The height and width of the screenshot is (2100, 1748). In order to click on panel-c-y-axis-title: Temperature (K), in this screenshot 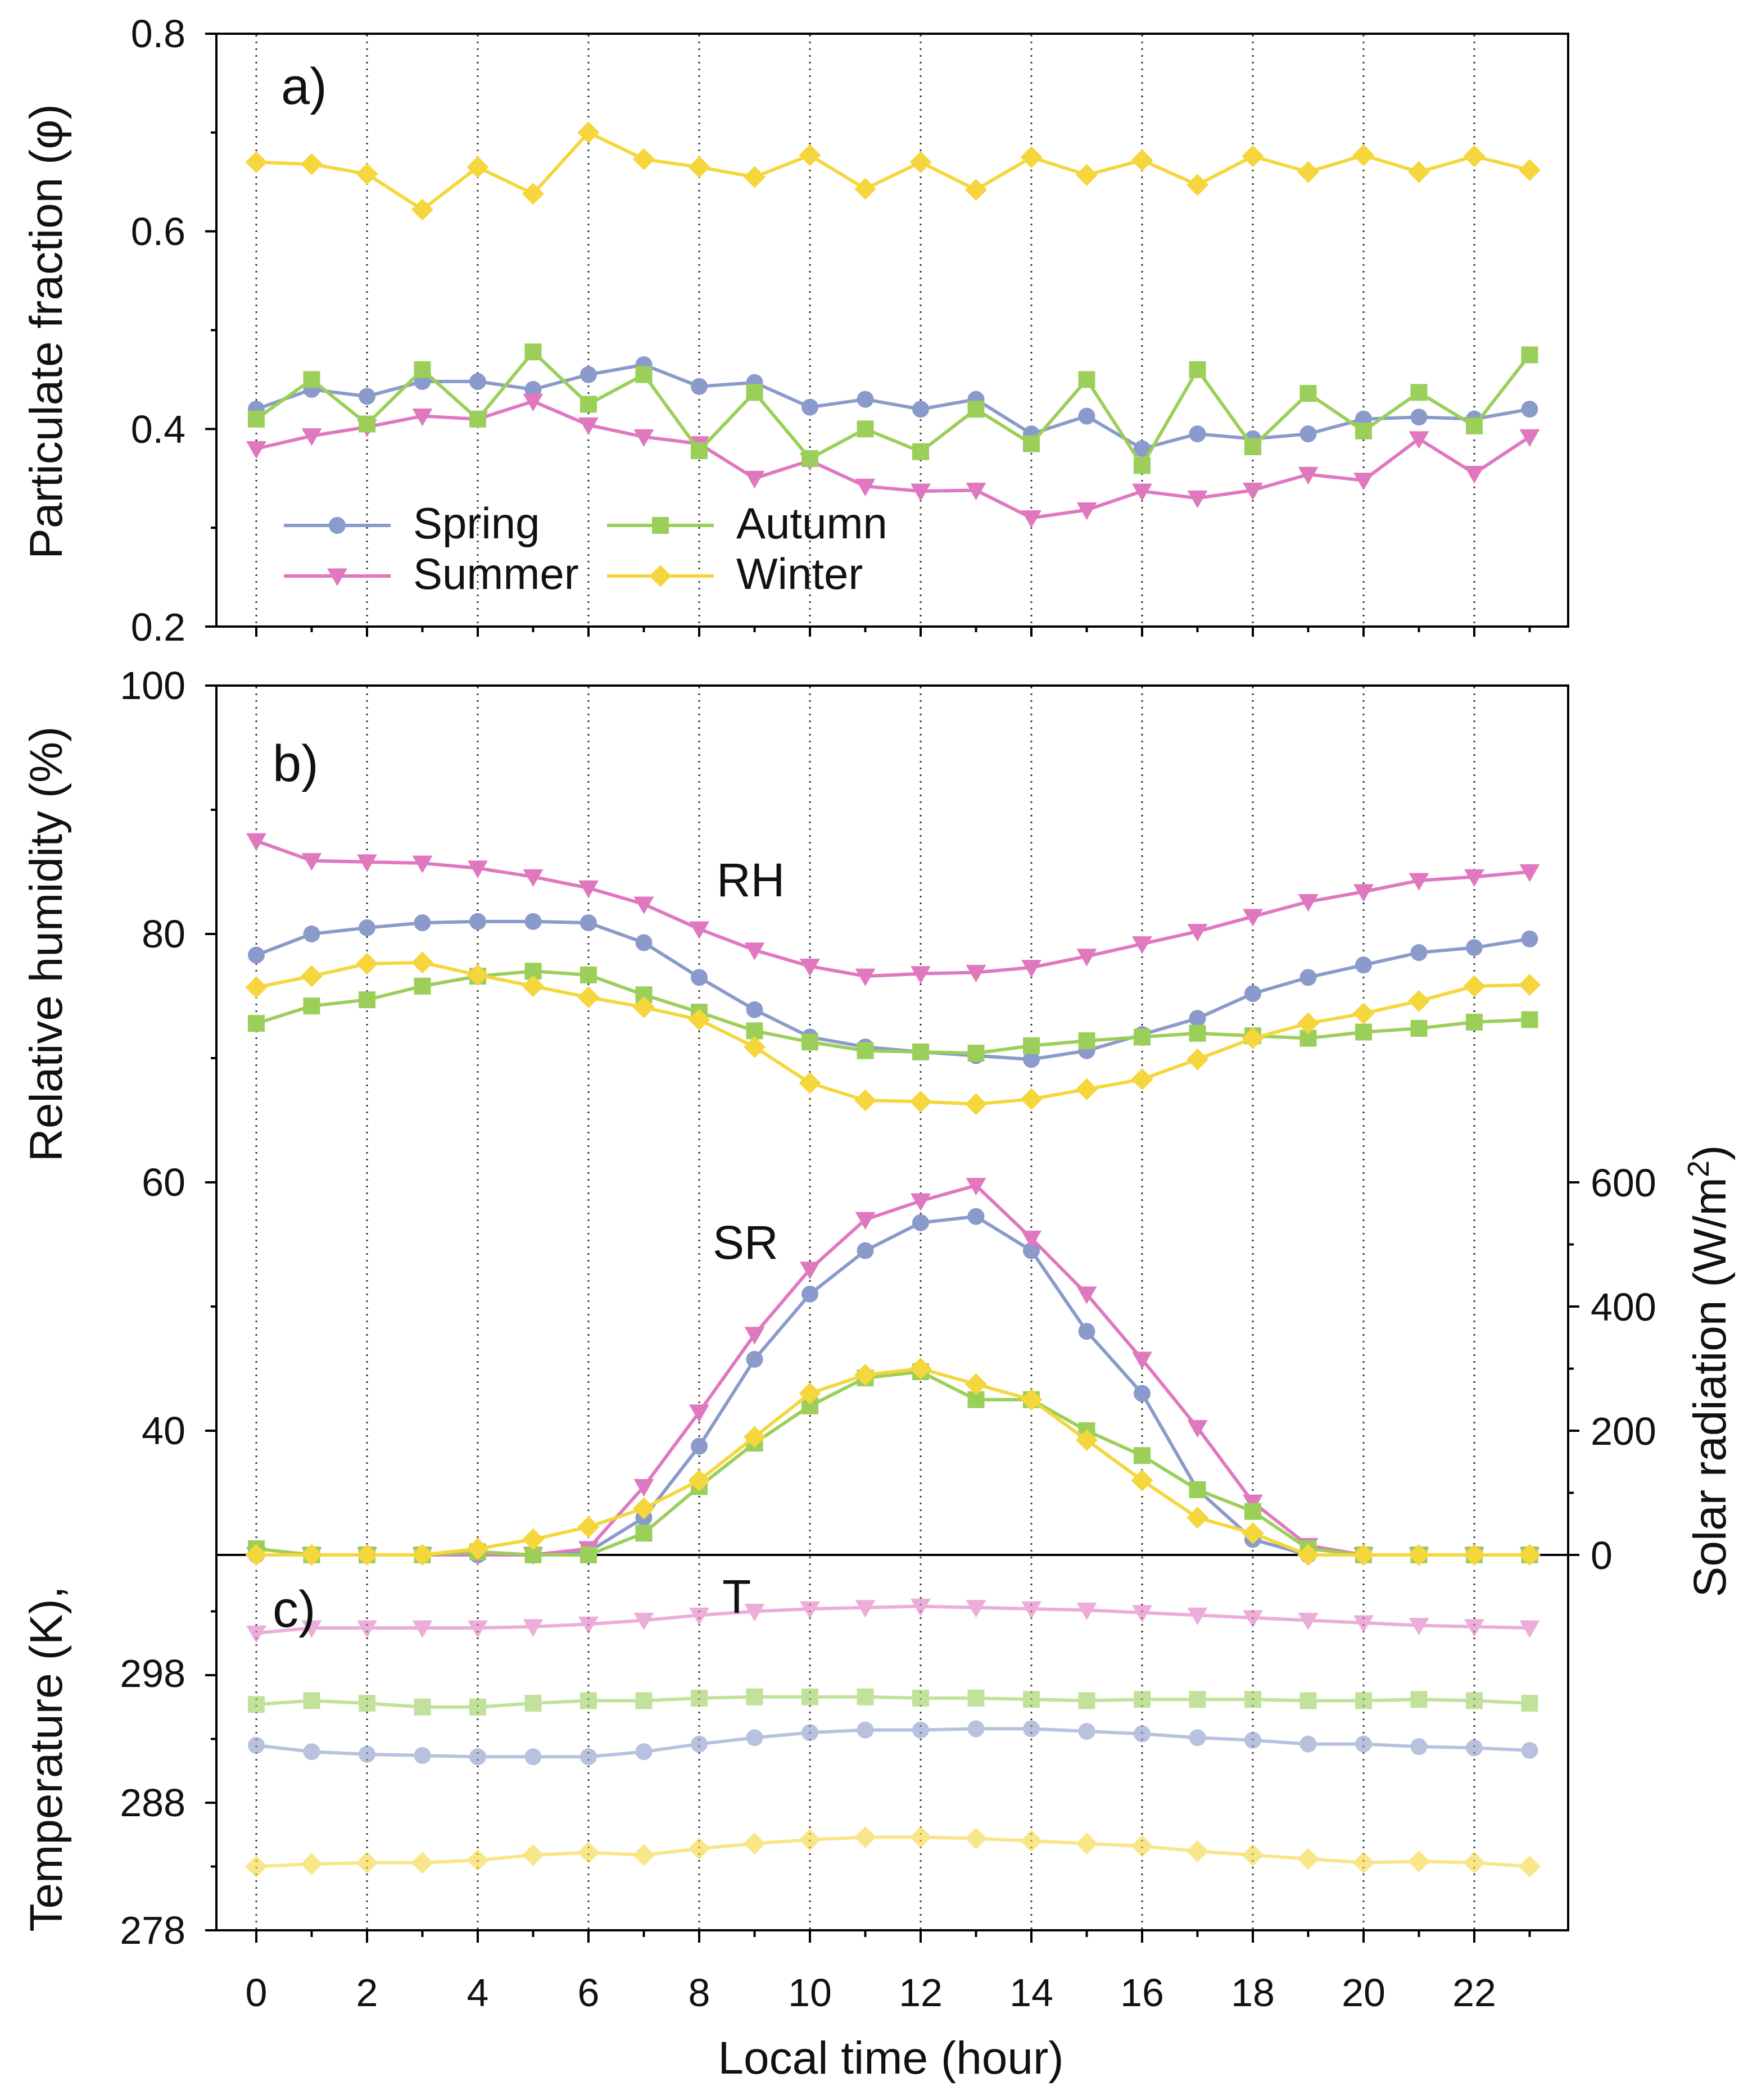, I will do `click(46, 1758)`.